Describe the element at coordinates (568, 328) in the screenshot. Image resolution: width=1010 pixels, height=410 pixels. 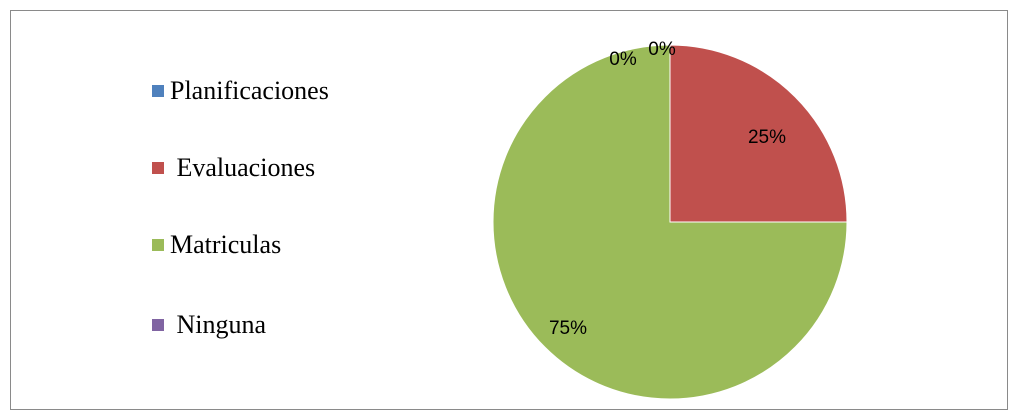
I see `data-label-matriculas: 75%` at that location.